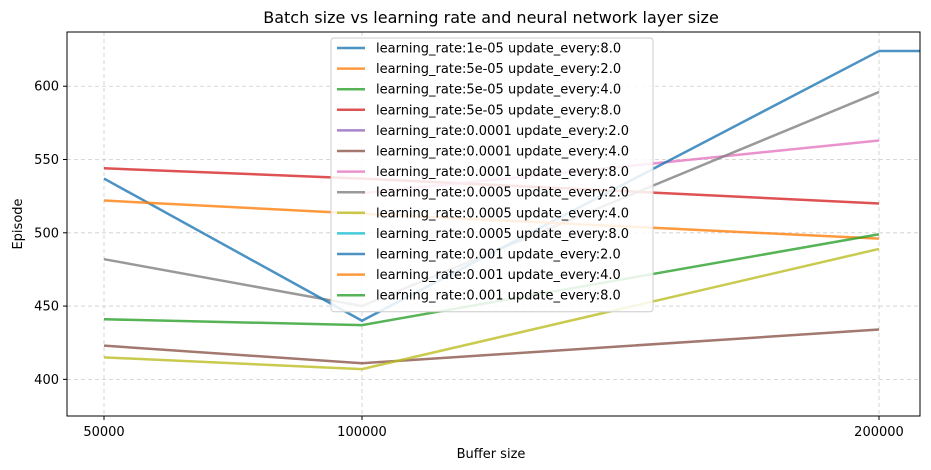 The height and width of the screenshot is (470, 931). I want to click on x-axis-title: Buffer size, so click(491, 454).